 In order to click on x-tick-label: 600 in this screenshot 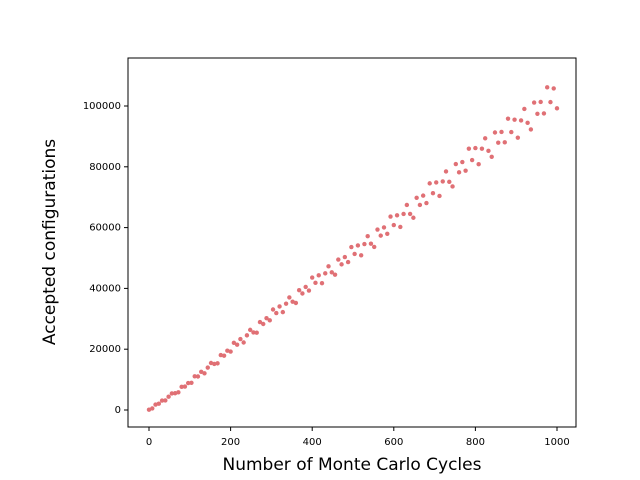, I will do `click(393, 442)`.